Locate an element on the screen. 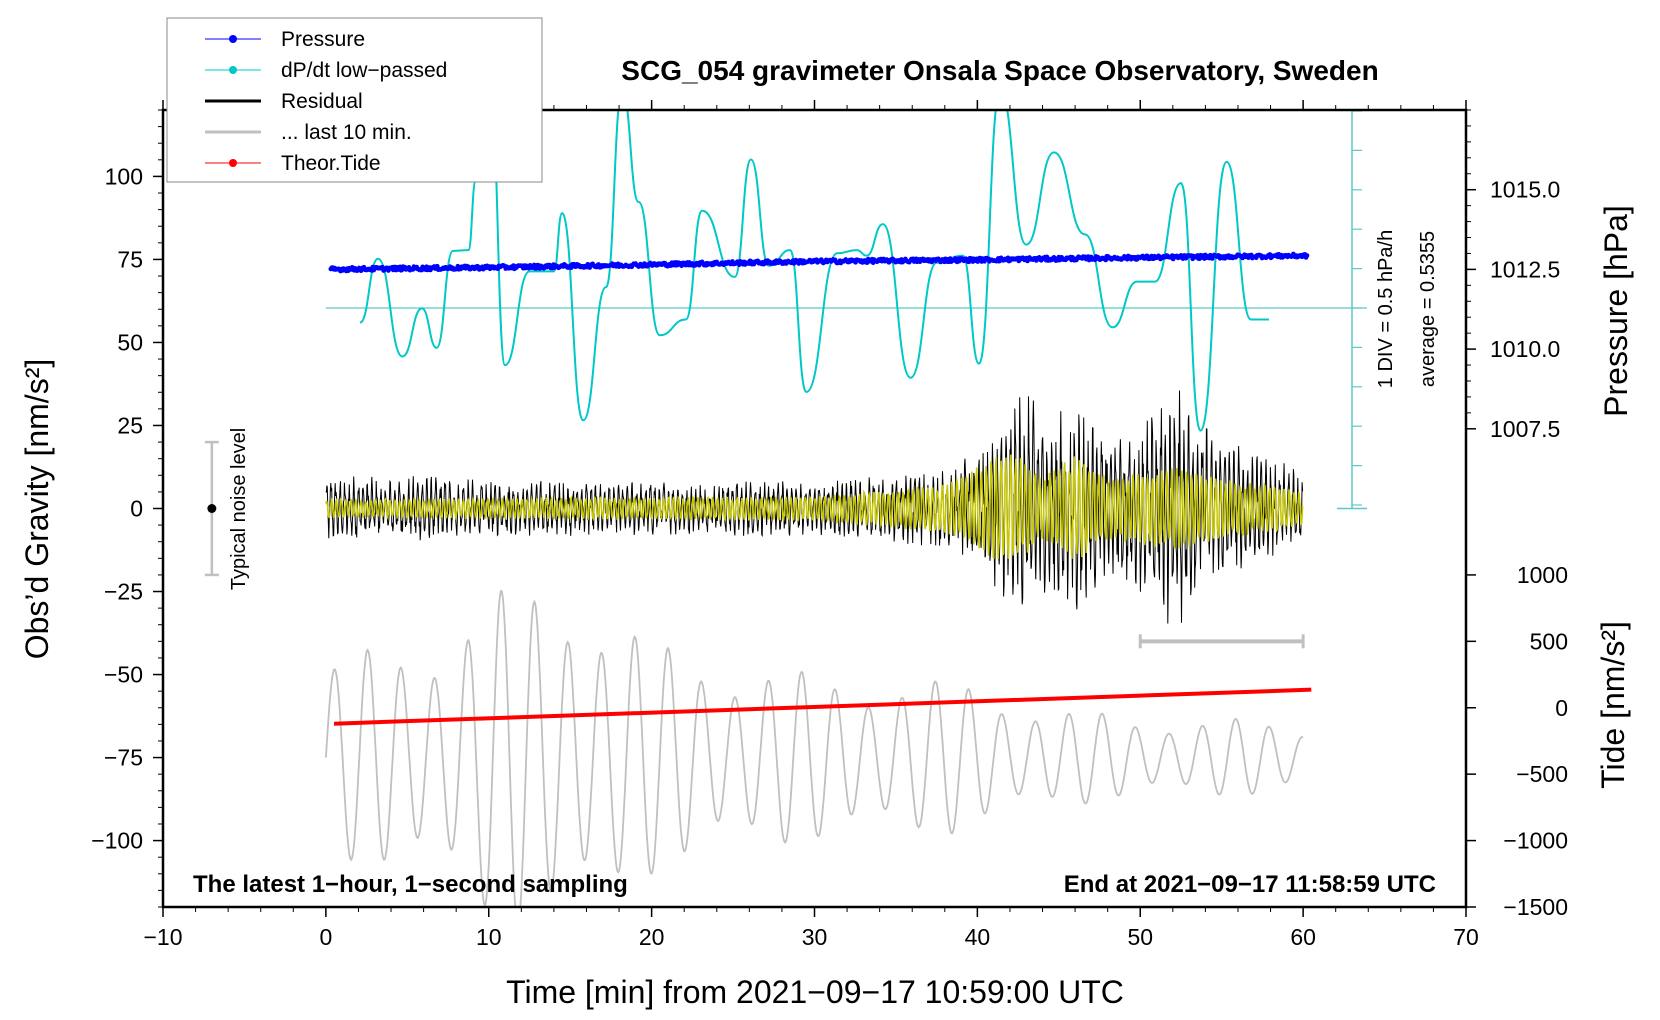  noise-annotation: Typical noise level is located at coordinates (239, 509).